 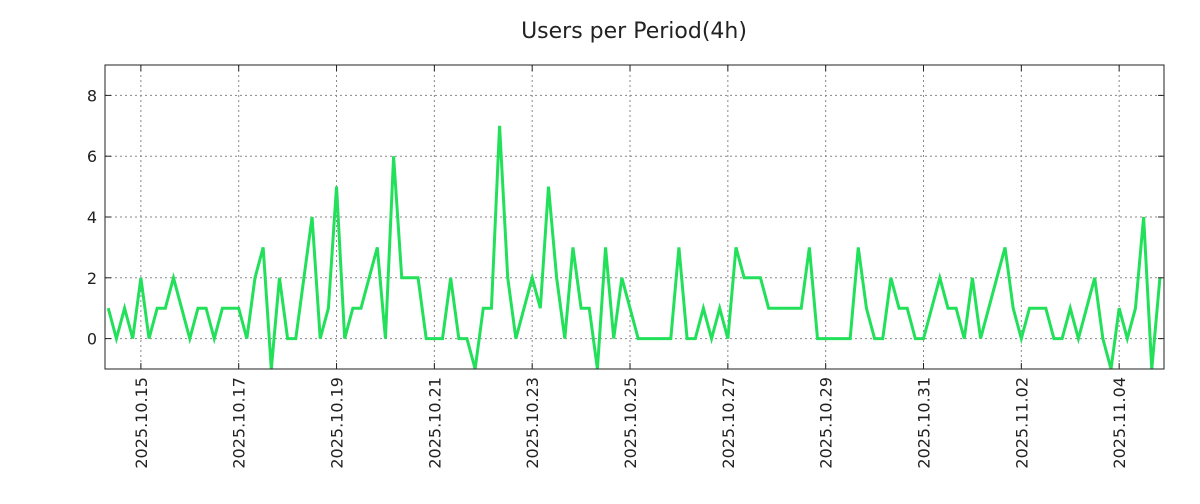 I want to click on x-tick-label: 2025.10.27, so click(x=728, y=423).